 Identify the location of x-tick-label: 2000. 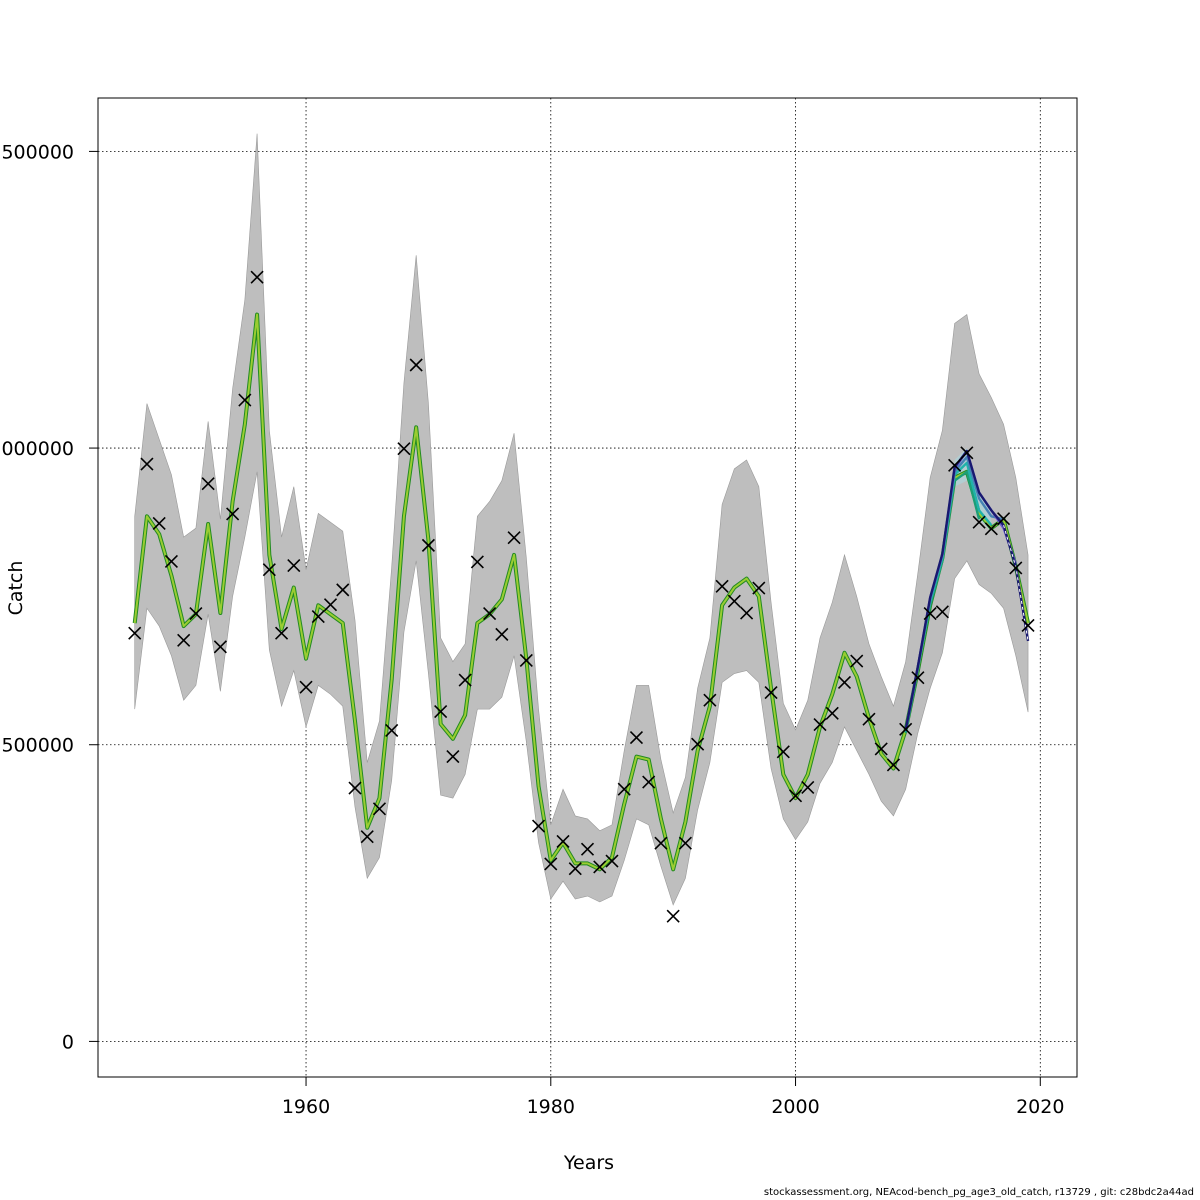
(795, 1107).